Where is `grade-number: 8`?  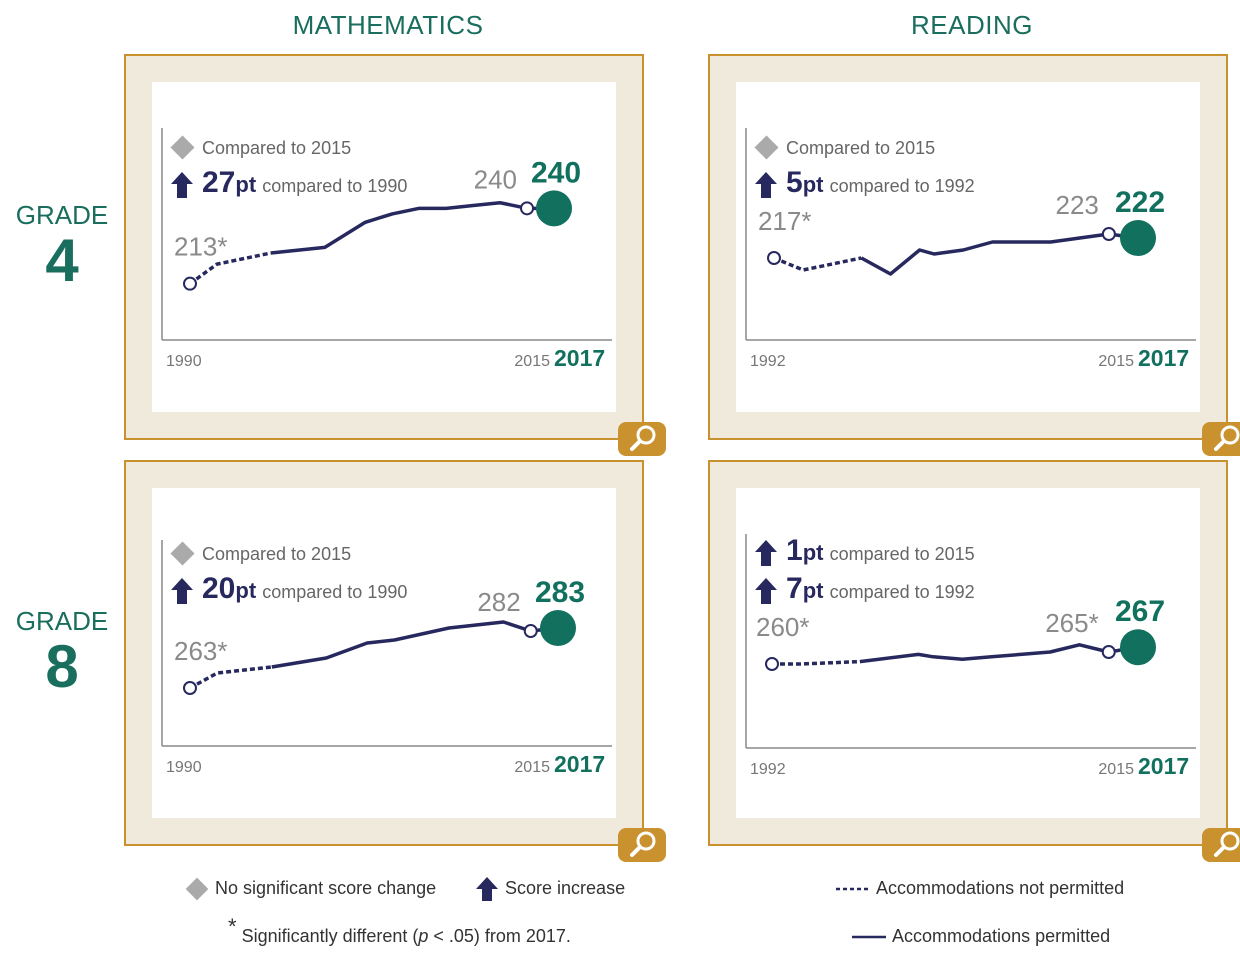 grade-number: 8 is located at coordinates (62, 666).